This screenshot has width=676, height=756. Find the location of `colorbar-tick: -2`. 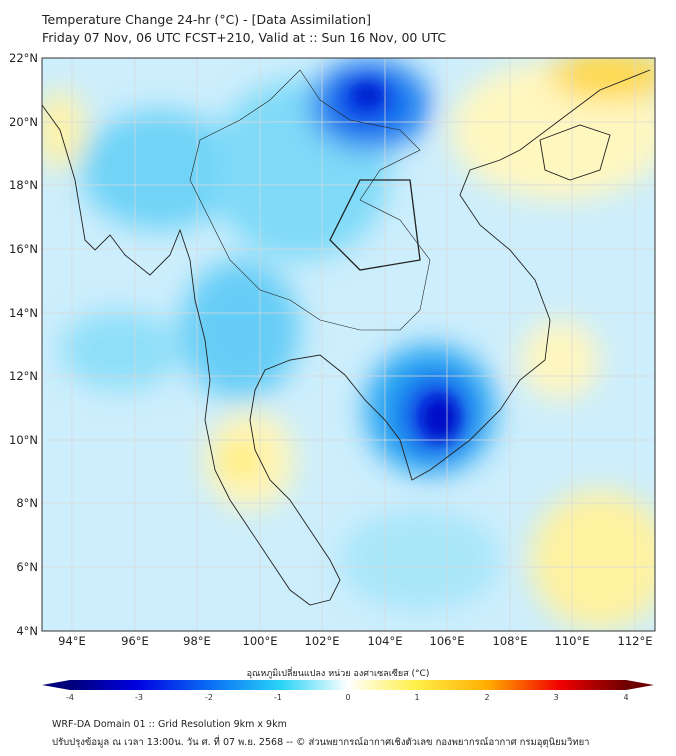

colorbar-tick: -2 is located at coordinates (209, 697).